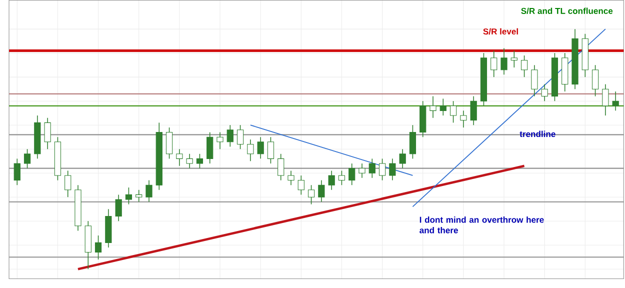 The height and width of the screenshot is (288, 625). Describe the element at coordinates (500, 31) in the screenshot. I see `annotation: S/R level` at that location.